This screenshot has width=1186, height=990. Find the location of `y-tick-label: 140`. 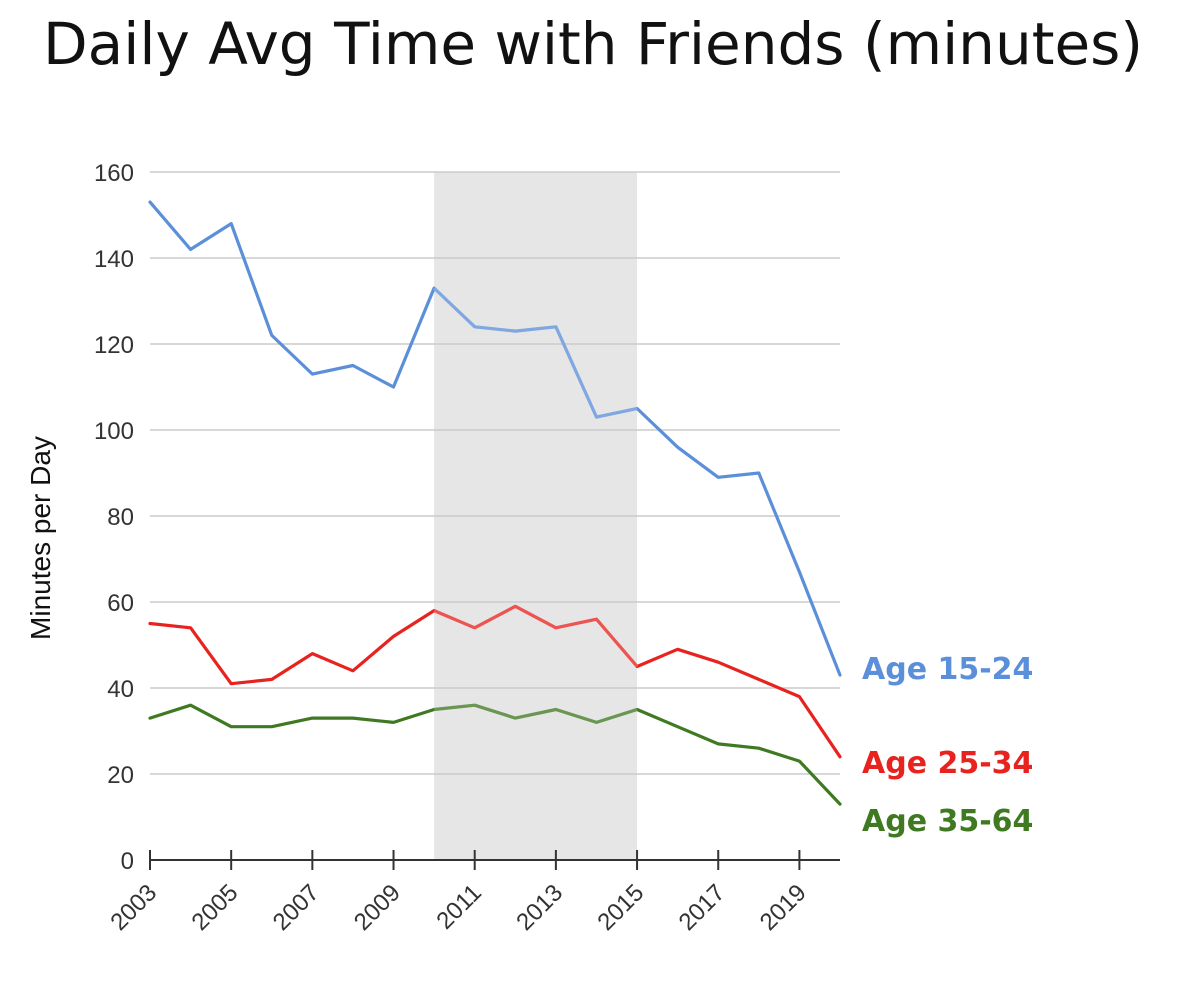

y-tick-label: 140 is located at coordinates (114, 259).